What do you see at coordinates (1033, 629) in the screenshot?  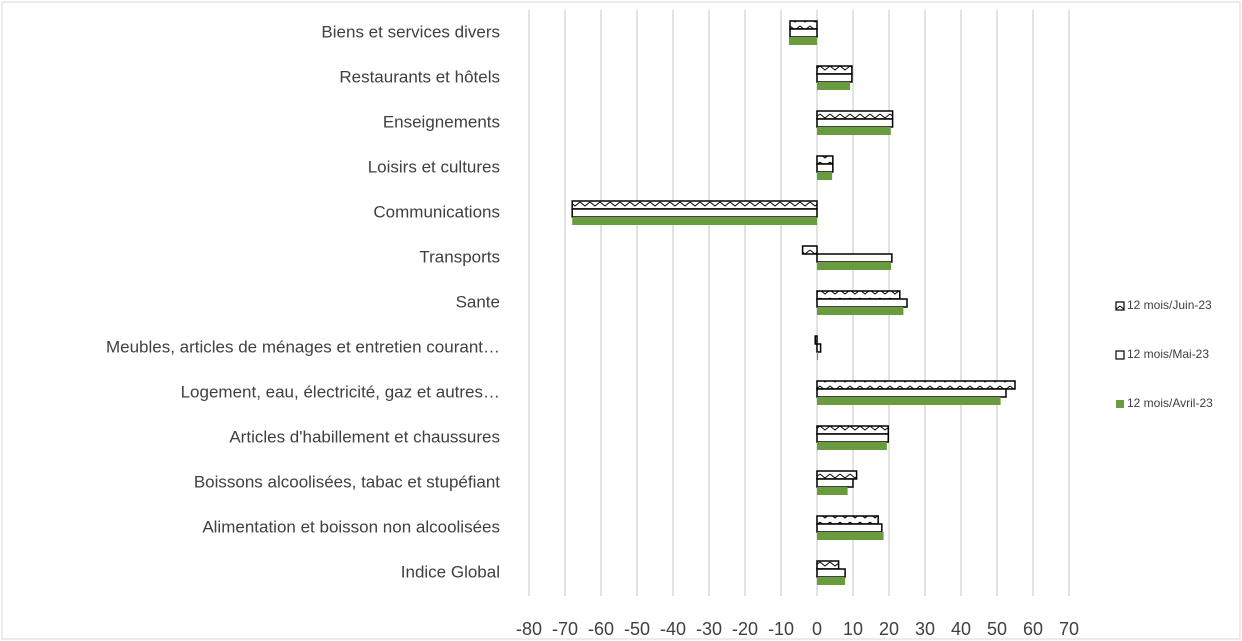 I see `x-tick-label: 60` at bounding box center [1033, 629].